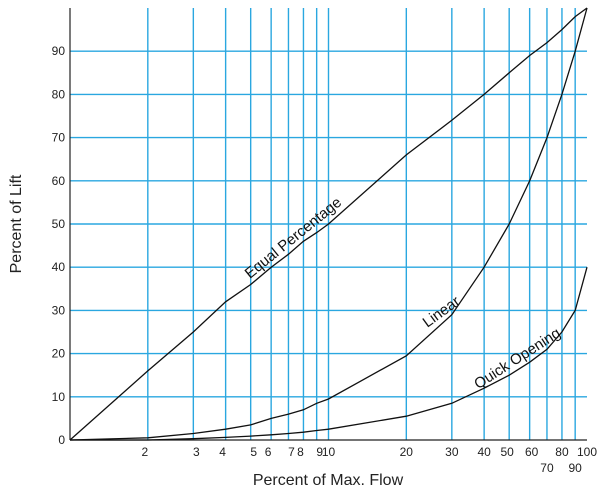  I want to click on x-tick-label-4: 4, so click(222, 452).